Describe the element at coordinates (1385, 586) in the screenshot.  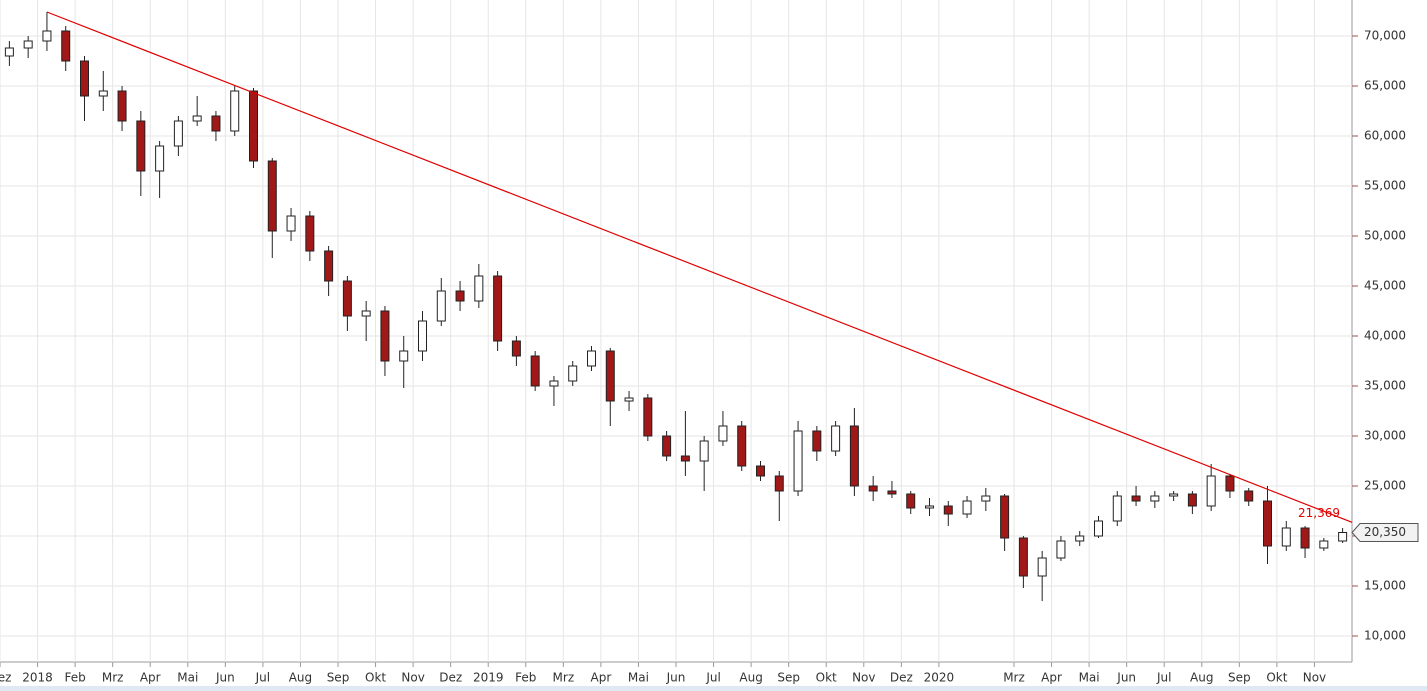
I see `y-tick-label: 15,000` at that location.